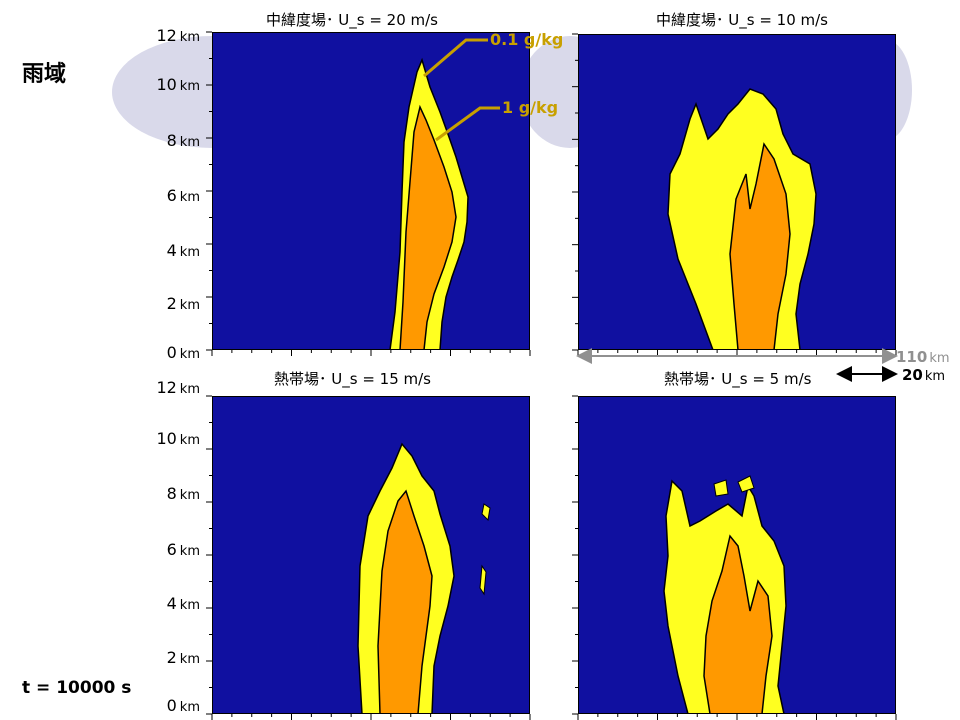 Image resolution: width=960 pixels, height=720 pixels. I want to click on annotation-0-1-gkg: 0.1 g/kg, so click(527, 39).